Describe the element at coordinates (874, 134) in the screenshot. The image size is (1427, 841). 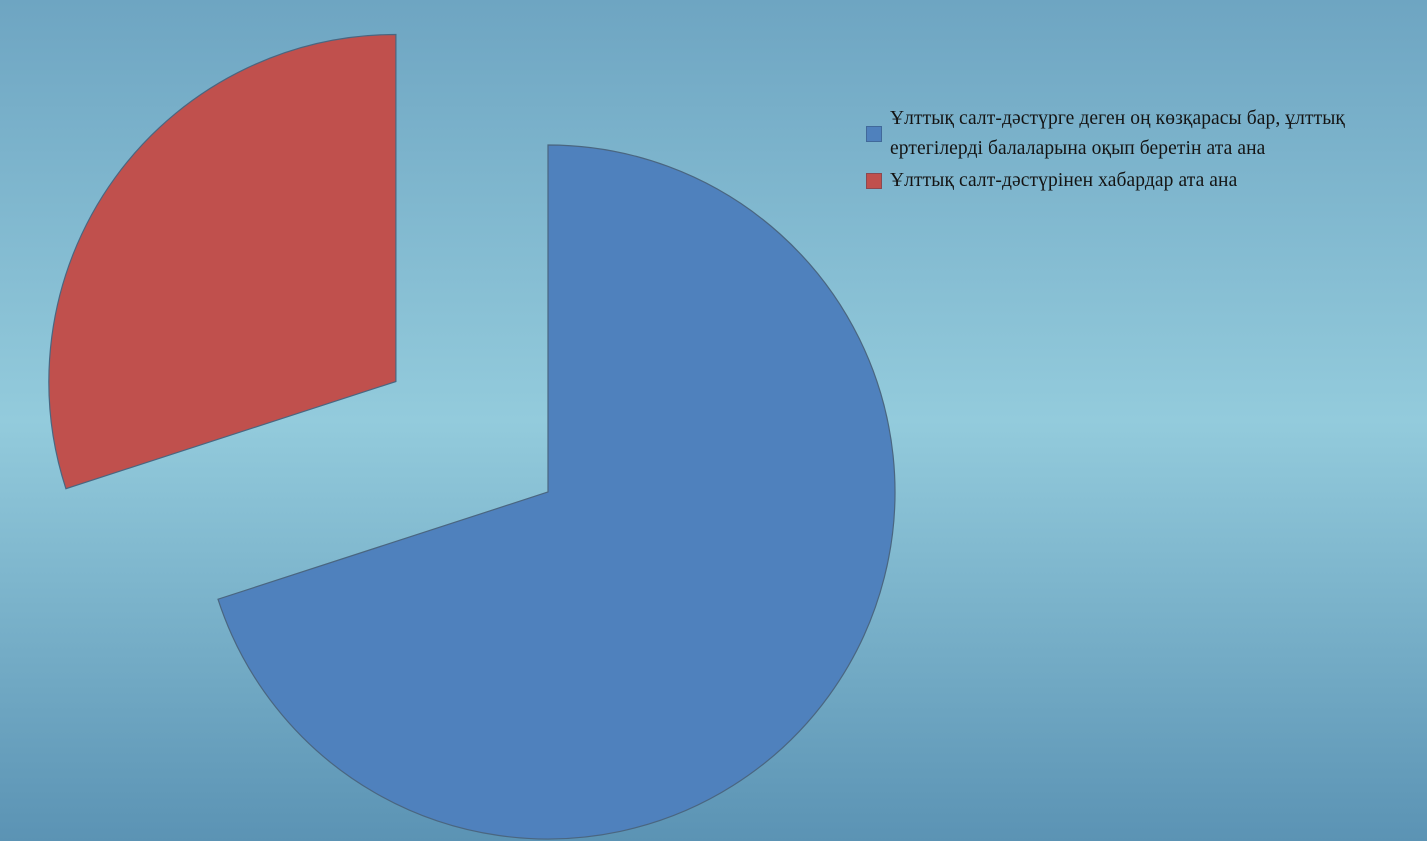
I see `legend-swatch-blue` at that location.